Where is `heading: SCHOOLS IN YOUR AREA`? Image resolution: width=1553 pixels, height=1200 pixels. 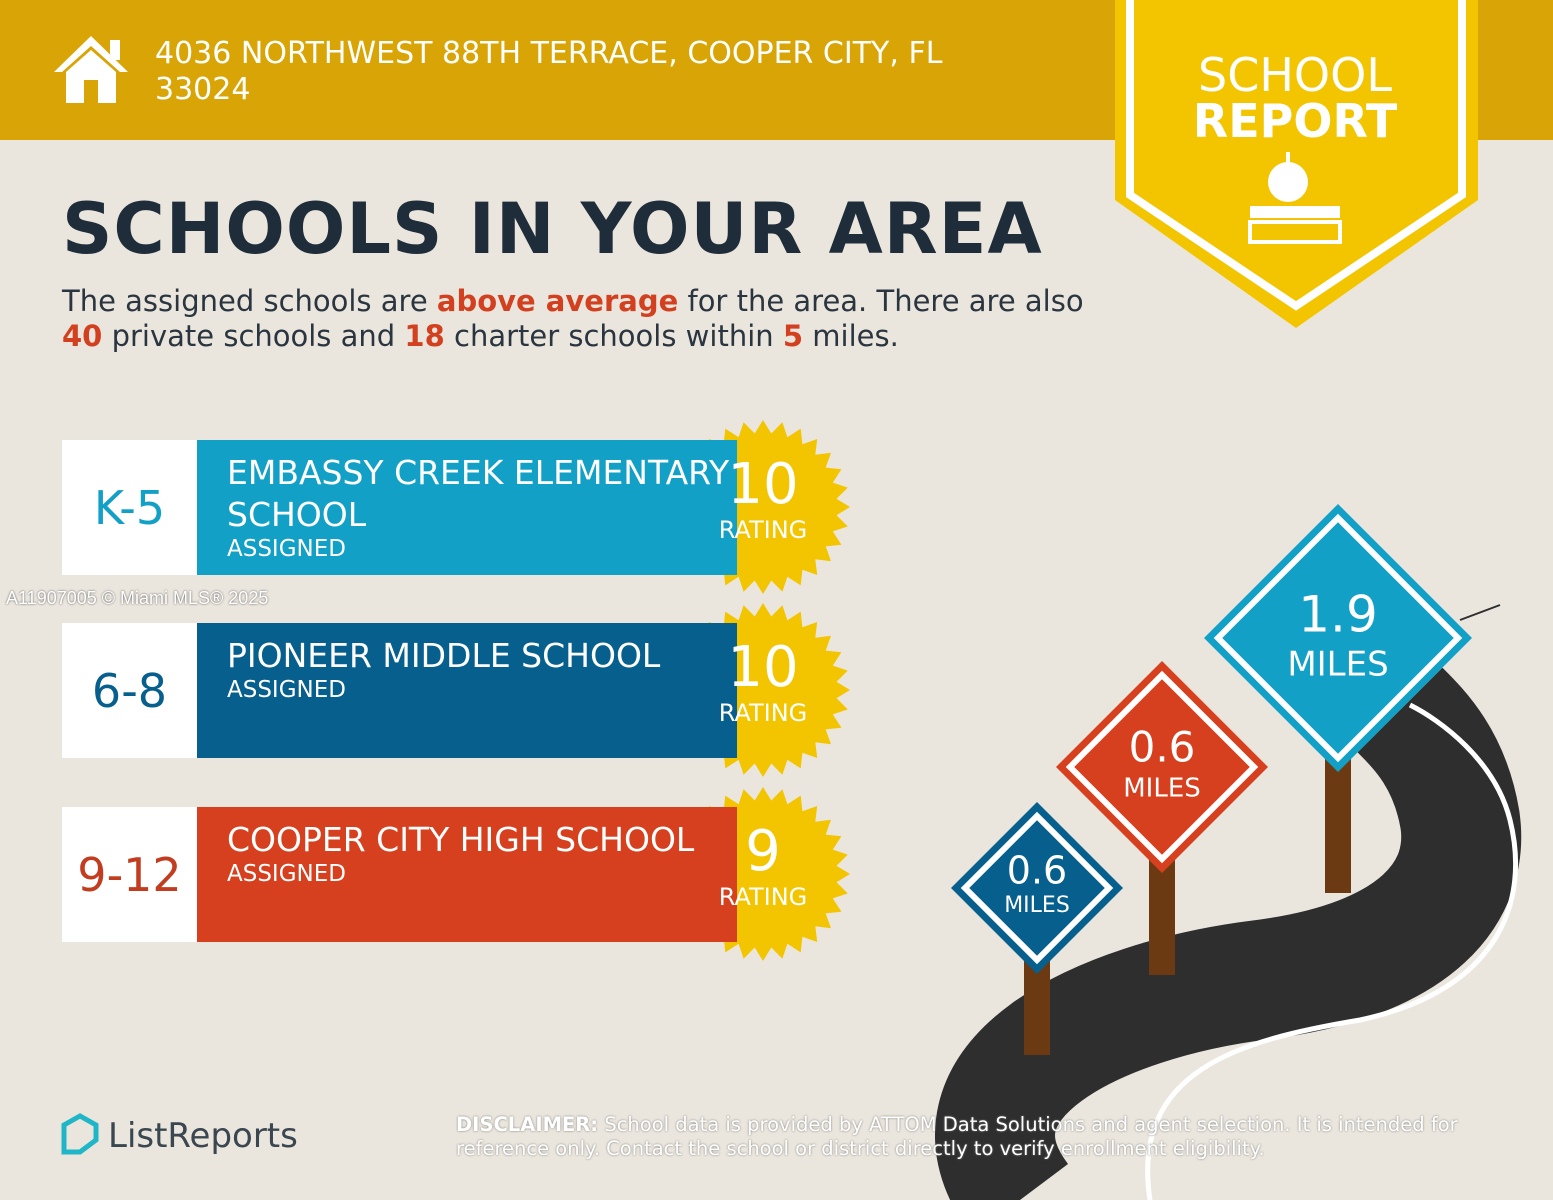 heading: SCHOOLS IN YOUR AREA is located at coordinates (552, 229).